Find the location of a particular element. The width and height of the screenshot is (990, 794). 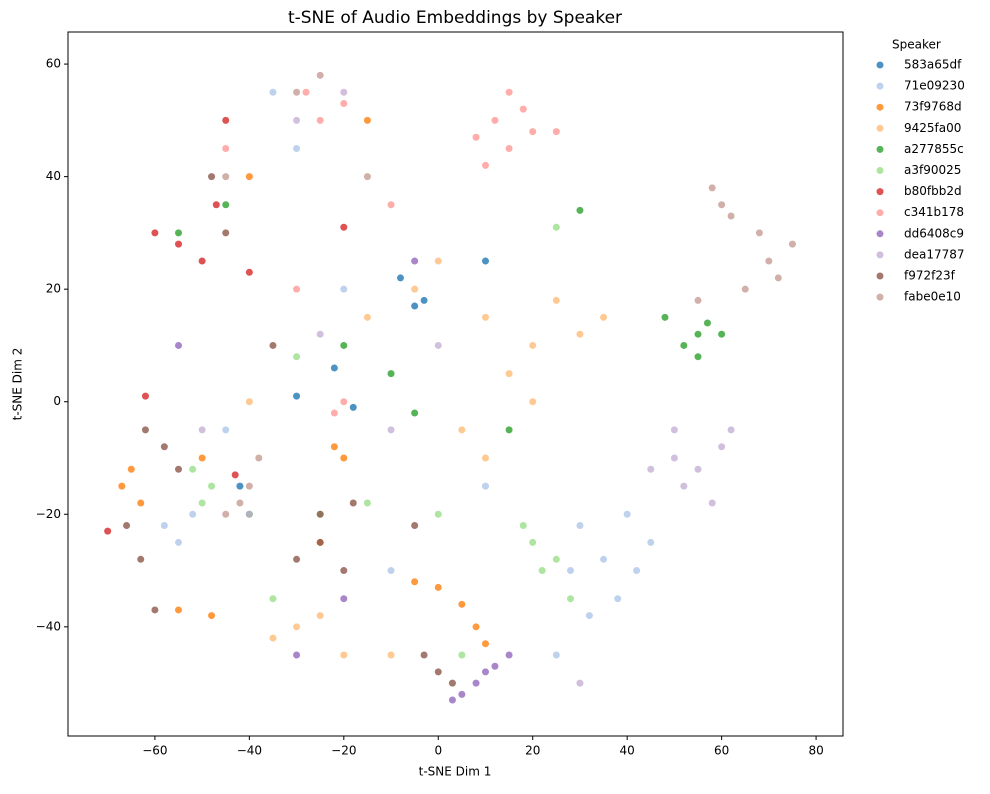

legend-label: dea17787 is located at coordinates (934, 254).